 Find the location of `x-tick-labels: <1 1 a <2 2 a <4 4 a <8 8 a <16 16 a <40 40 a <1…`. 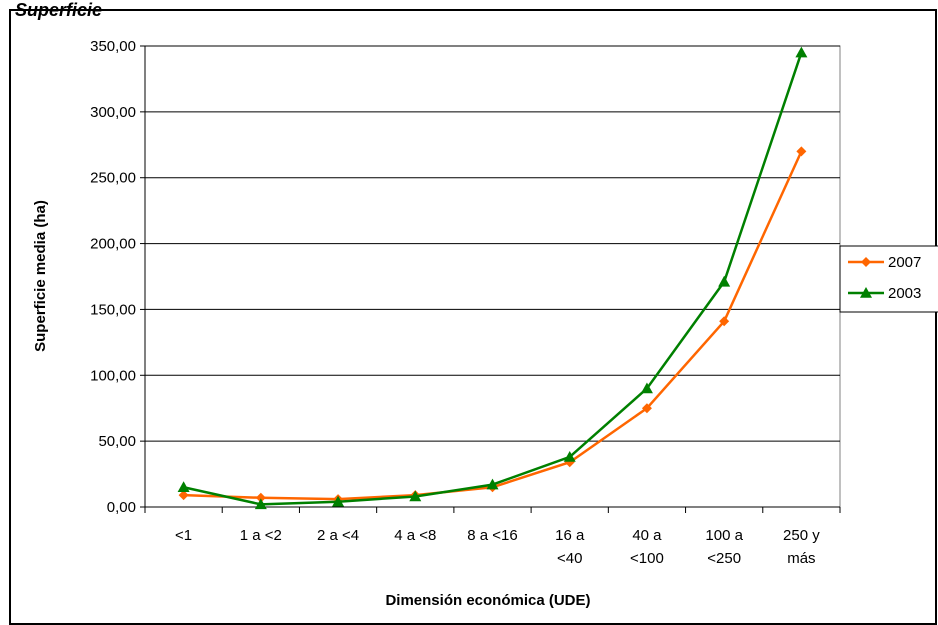

x-tick-labels: <1 1 a <2 2 a <4 4 a <8 8 a <16 16 a <40 40 a <1… is located at coordinates (497, 547).